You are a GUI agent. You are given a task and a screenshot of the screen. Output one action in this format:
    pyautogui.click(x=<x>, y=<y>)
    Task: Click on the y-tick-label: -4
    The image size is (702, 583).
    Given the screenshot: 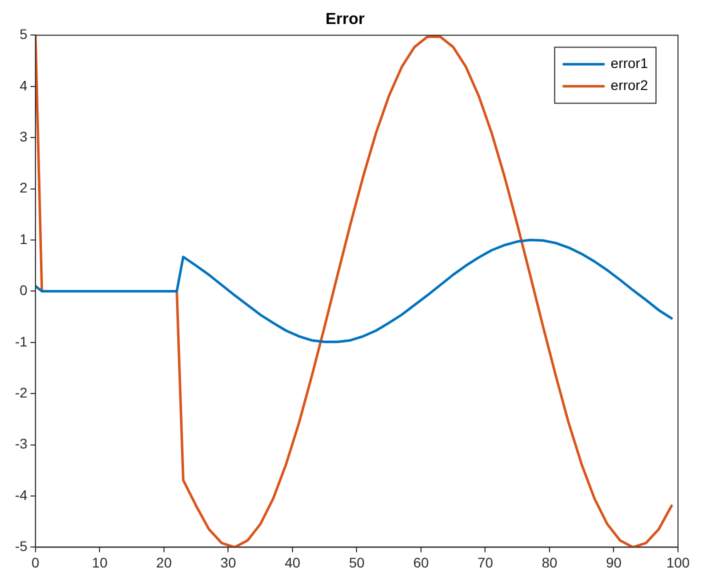 What is the action you would take?
    pyautogui.click(x=21, y=494)
    